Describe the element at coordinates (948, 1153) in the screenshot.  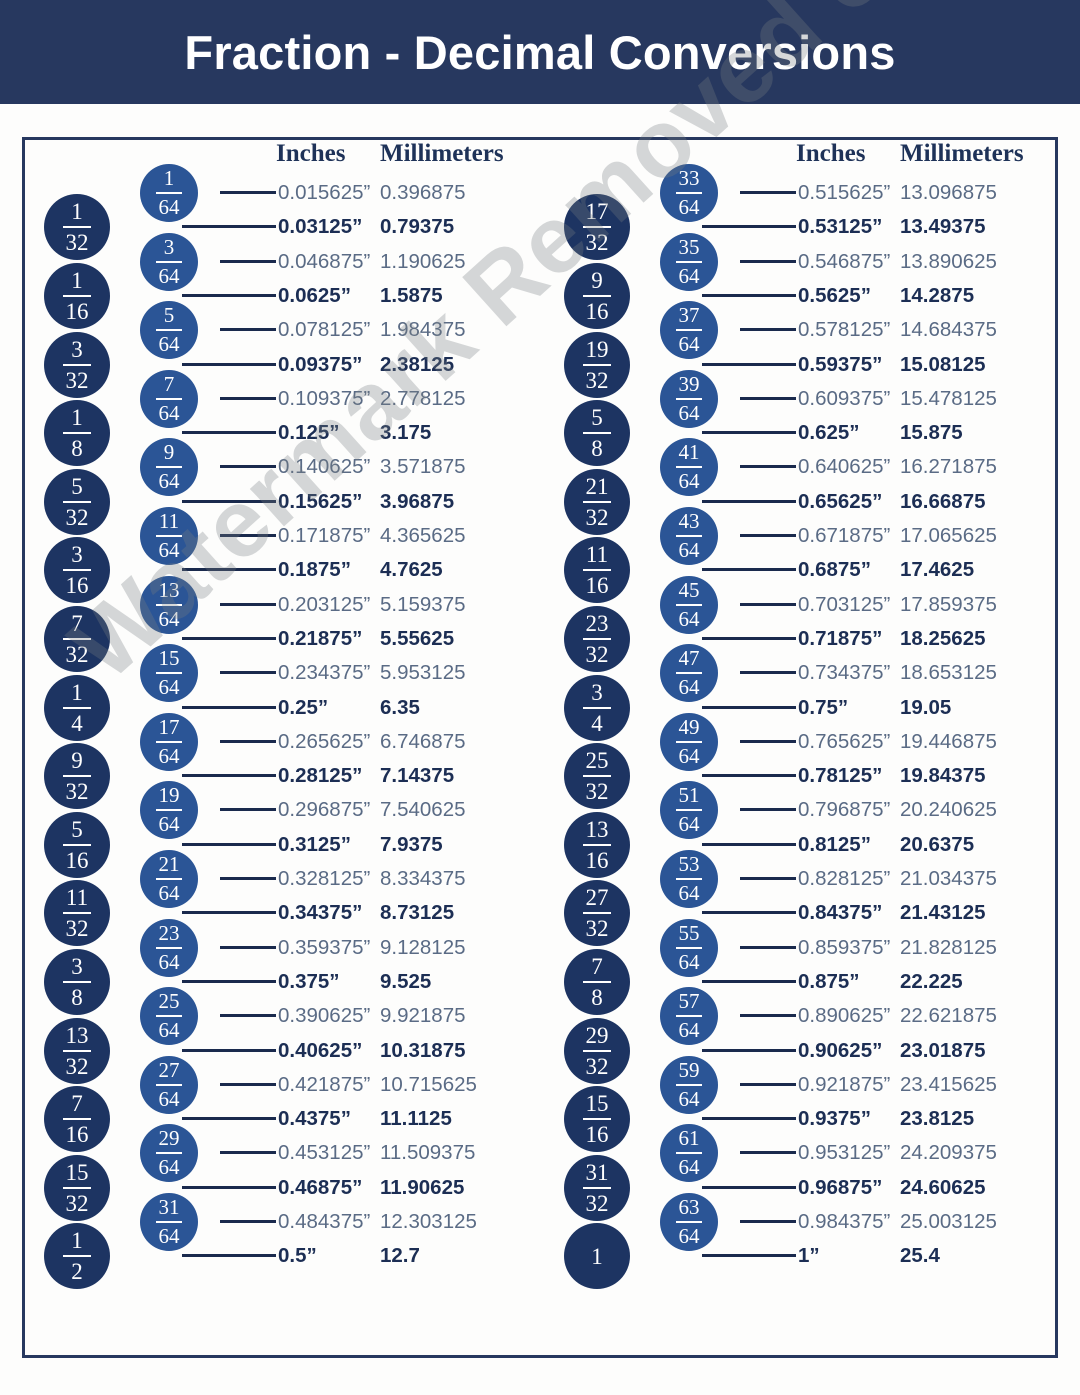
I see `millimeters-value: 24.209375` at that location.